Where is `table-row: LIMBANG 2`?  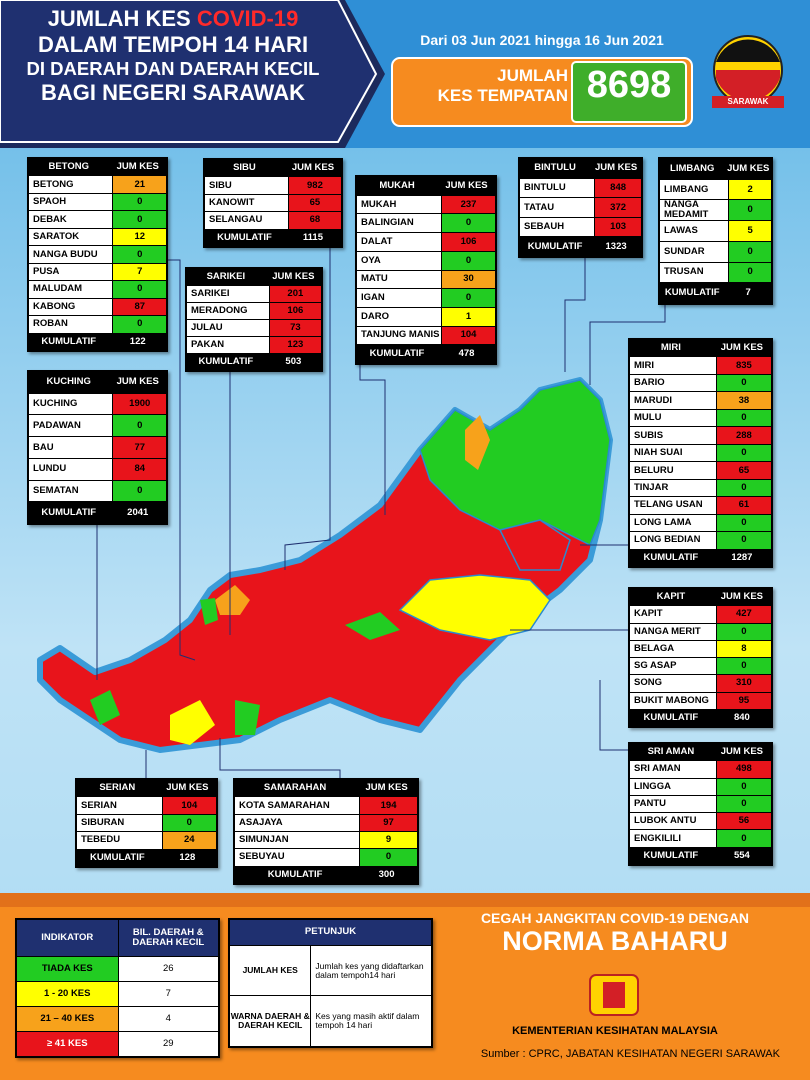 table-row: LIMBANG 2 is located at coordinates (715, 189).